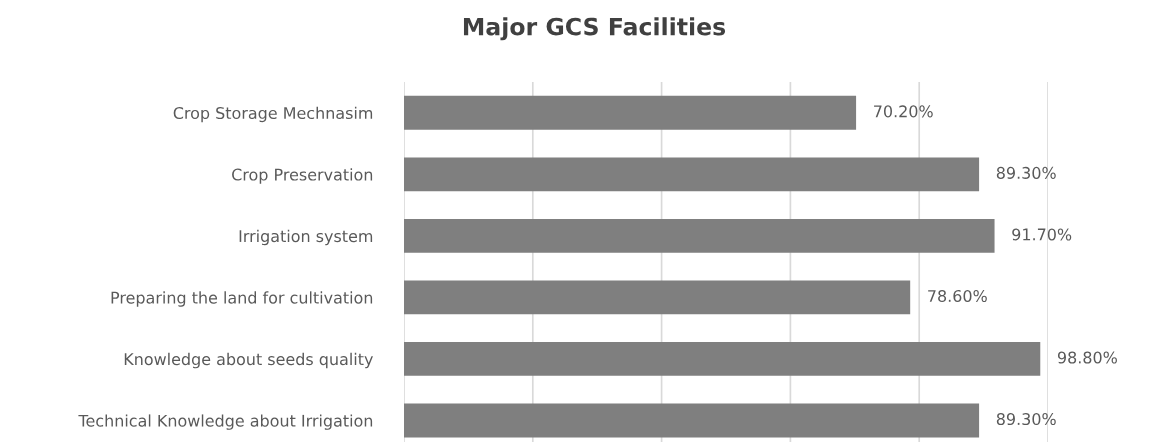 This screenshot has height=442, width=1167. What do you see at coordinates (225, 422) in the screenshot?
I see `y-tick-label: Technical Knowledge about Irrigation` at bounding box center [225, 422].